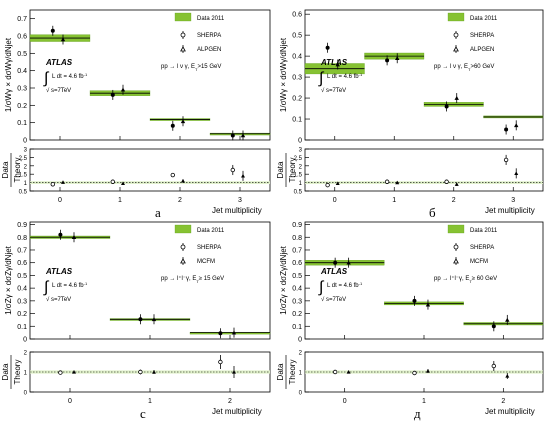 This screenshot has width=545, height=425. What do you see at coordinates (297, 36) in the screenshot?
I see `y-tick-label: 0.5` at bounding box center [297, 36].